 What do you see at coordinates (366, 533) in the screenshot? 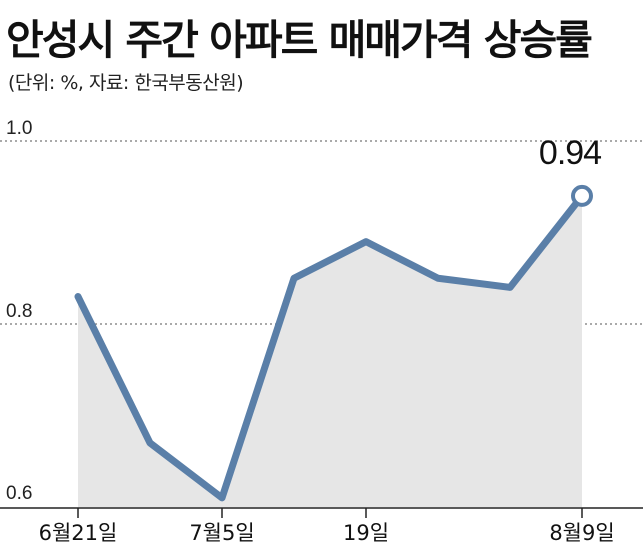
I see `x-tick-label-4: 19일` at bounding box center [366, 533].